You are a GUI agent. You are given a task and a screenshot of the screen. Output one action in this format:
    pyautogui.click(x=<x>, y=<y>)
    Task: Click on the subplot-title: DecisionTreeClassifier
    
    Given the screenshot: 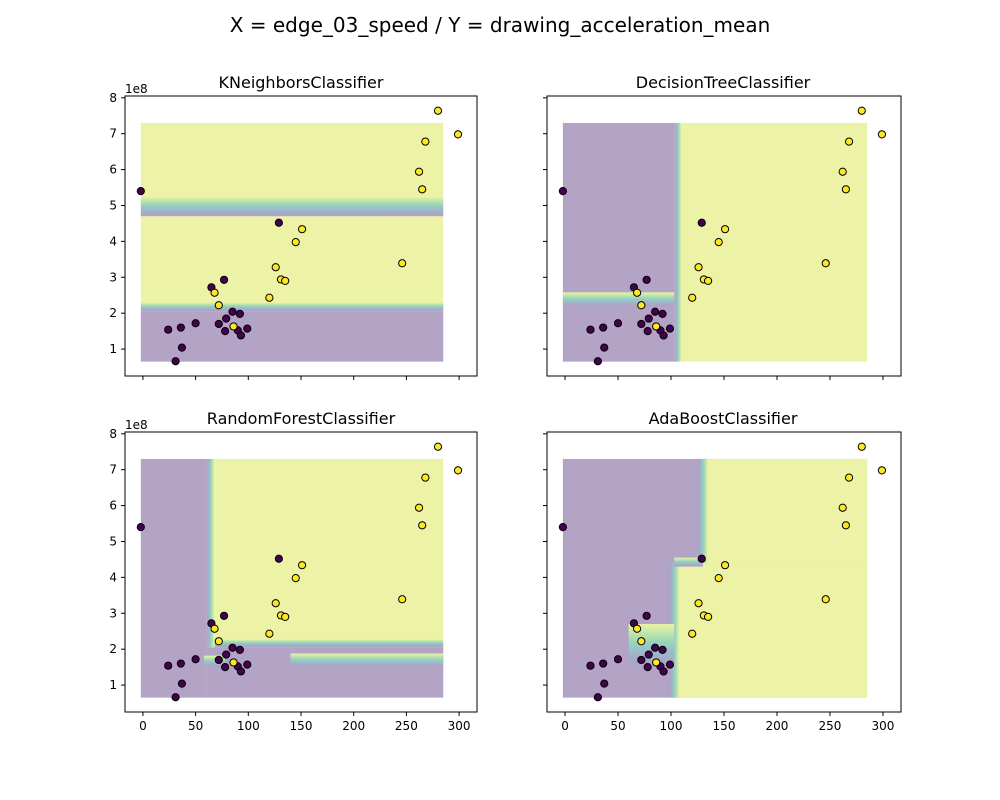 What is the action you would take?
    pyautogui.click(x=723, y=82)
    